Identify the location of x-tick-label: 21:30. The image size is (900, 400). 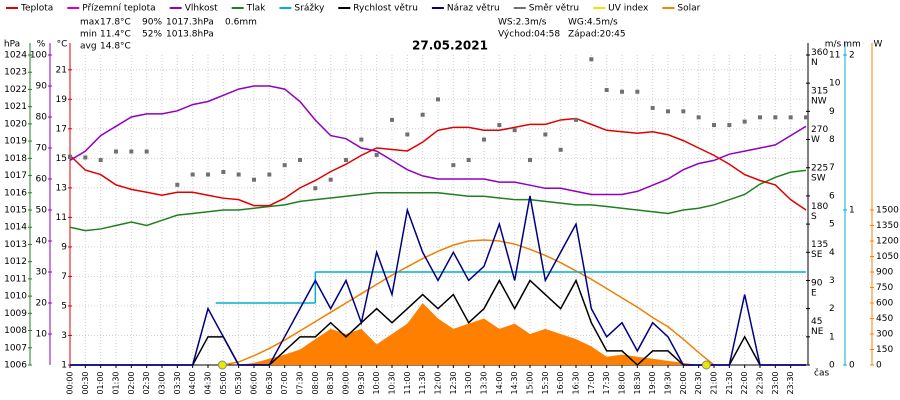
(729, 382).